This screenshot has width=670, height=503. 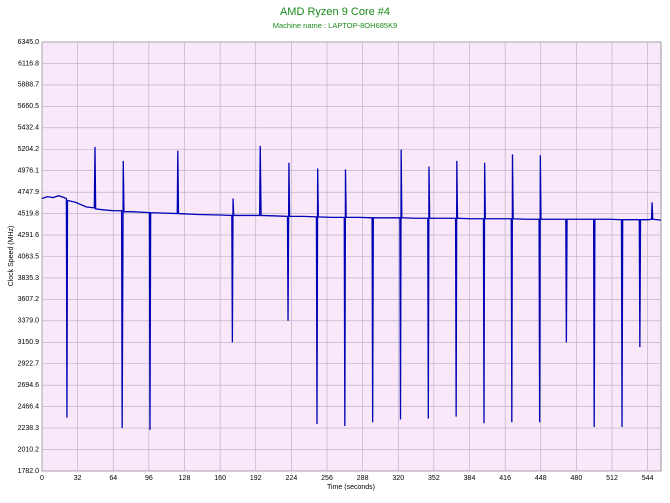 I want to click on x-tick-label: 320, so click(x=398, y=478).